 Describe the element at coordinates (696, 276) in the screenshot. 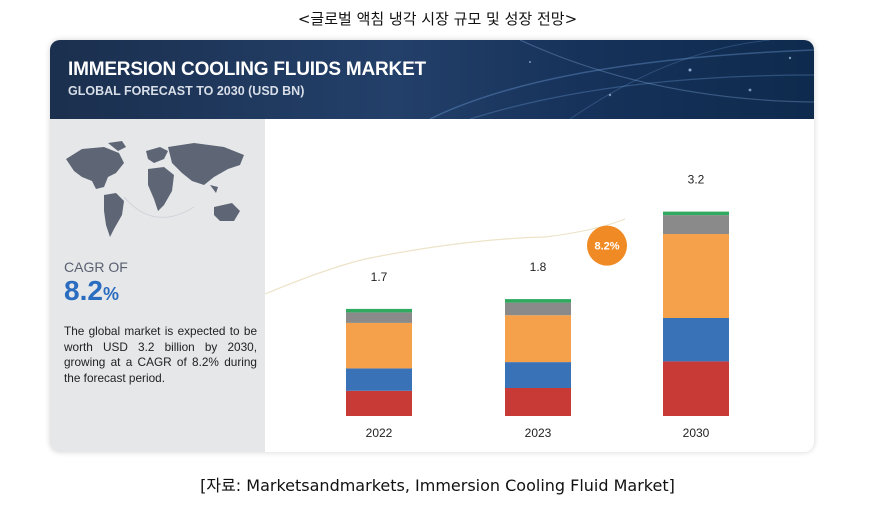

I see `bar-2030-asia-pacific` at that location.